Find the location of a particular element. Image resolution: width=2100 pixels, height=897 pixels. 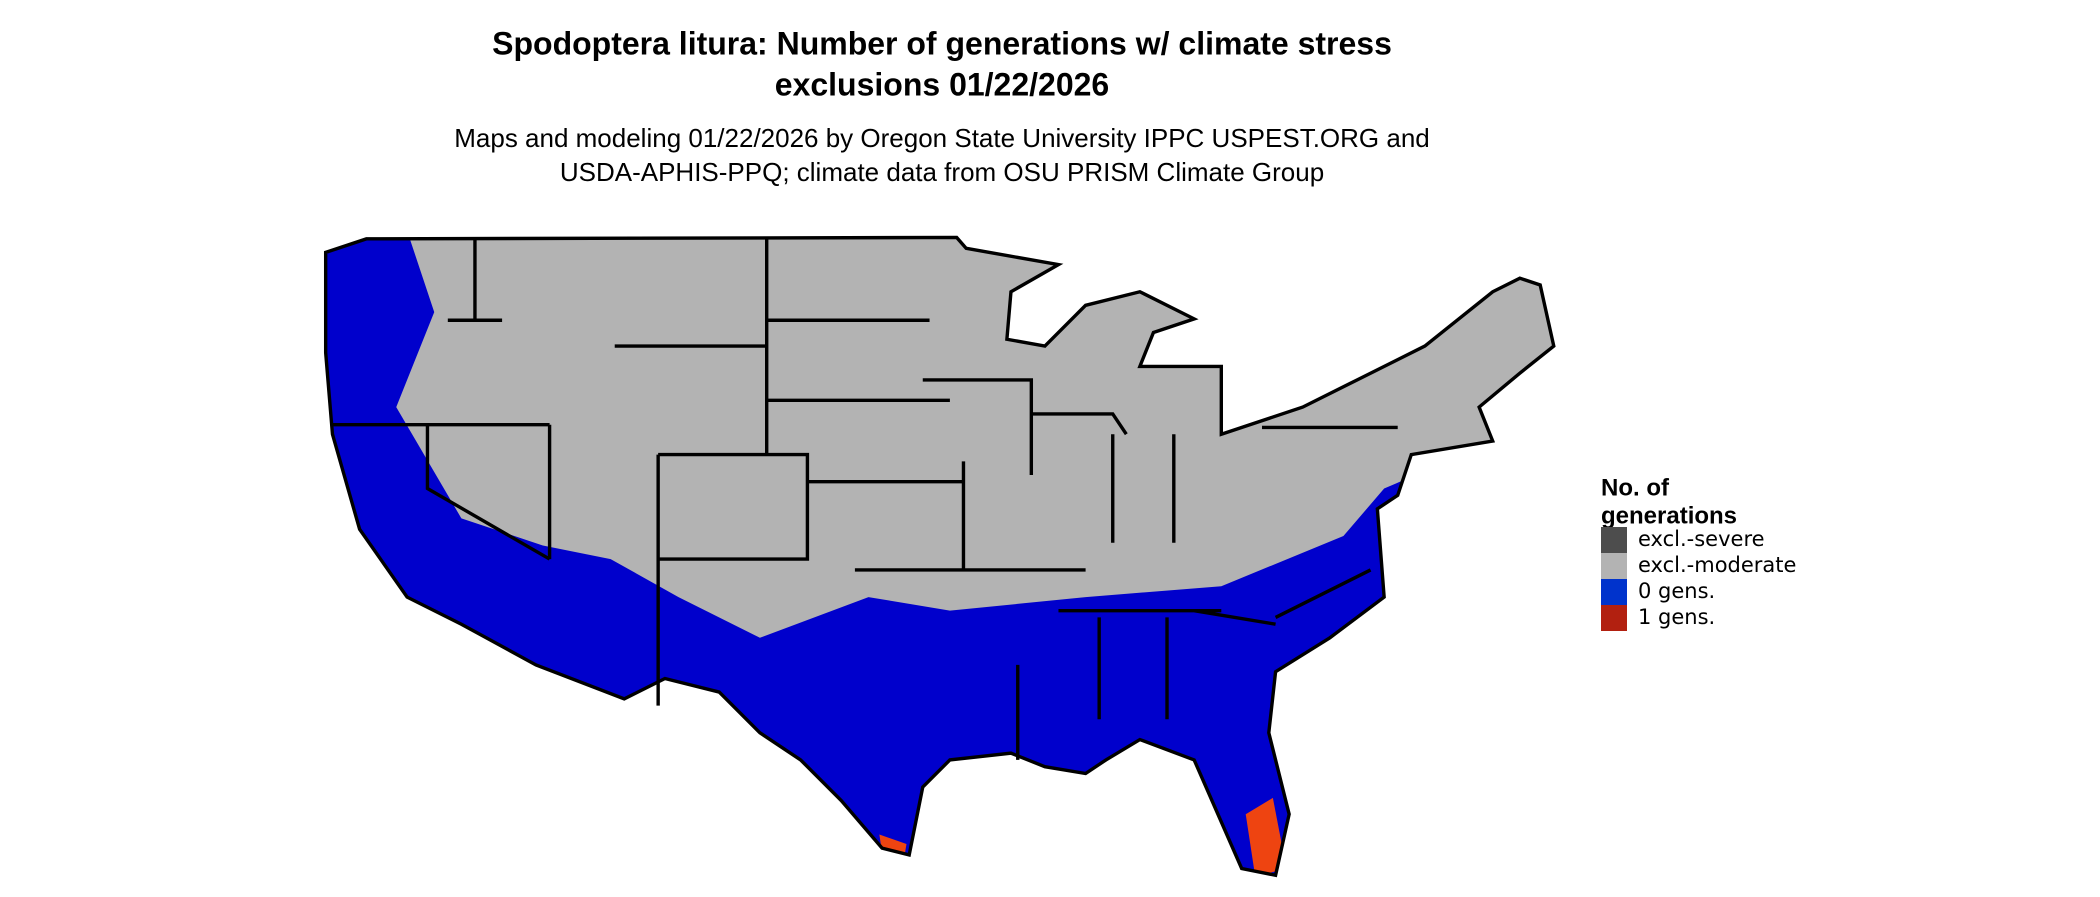

legend-title: No. of is located at coordinates (1635, 487).